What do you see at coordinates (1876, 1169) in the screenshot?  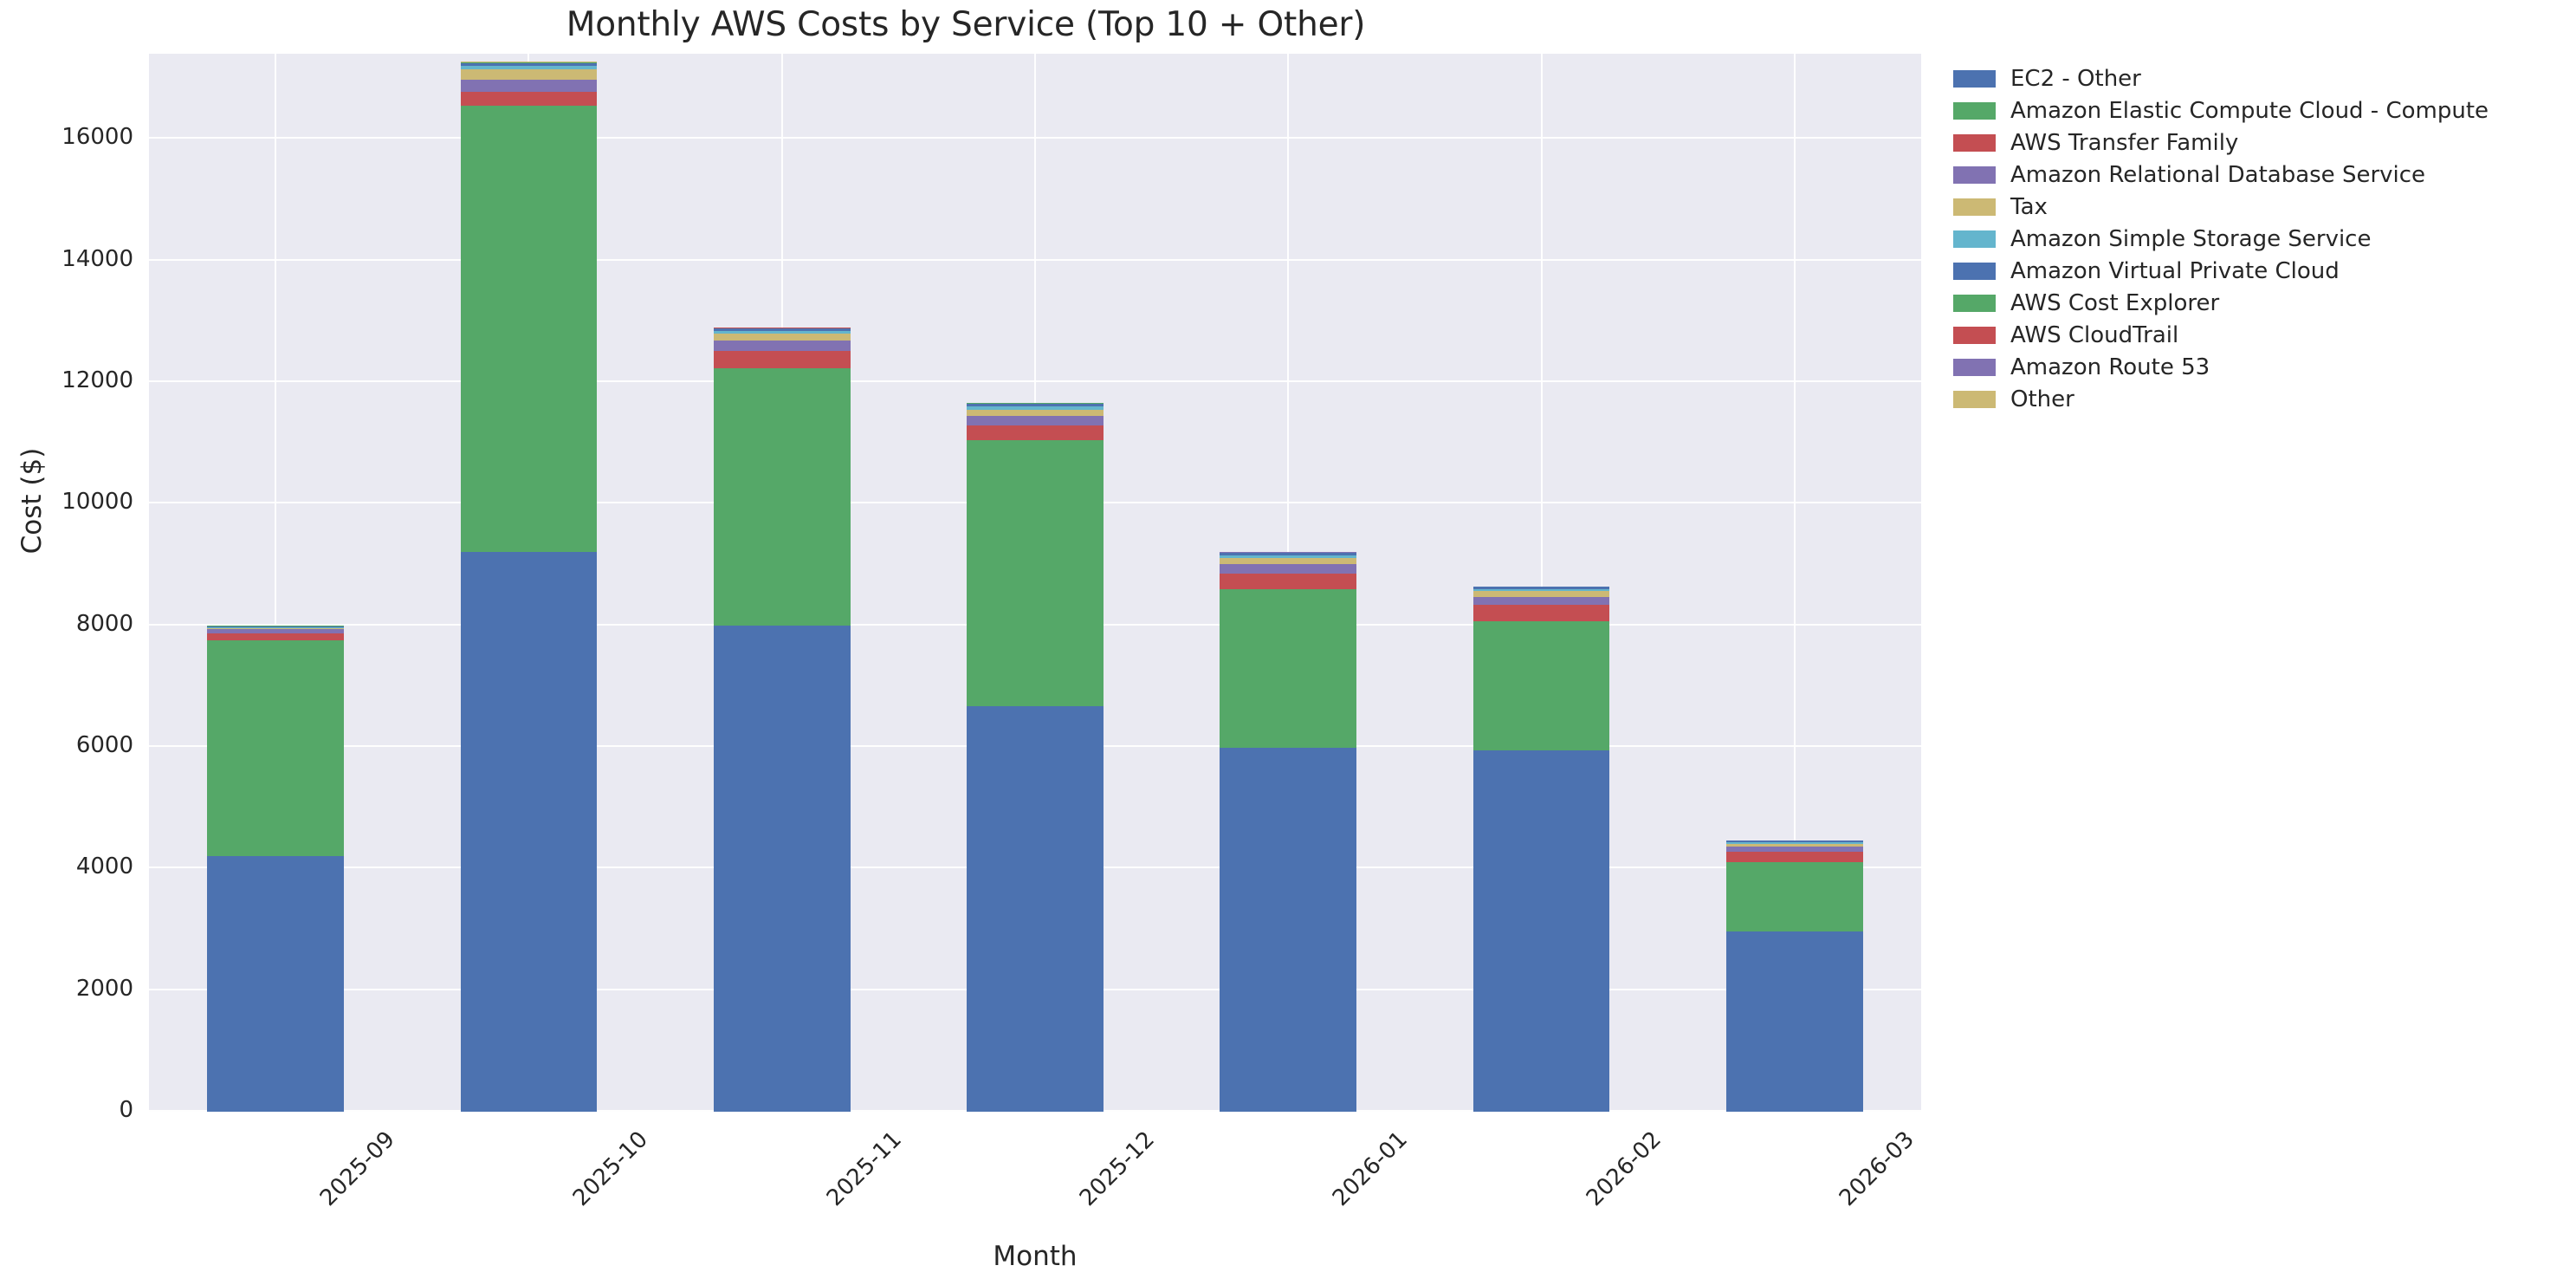 I see `x-tick-label: 2026-03` at bounding box center [1876, 1169].